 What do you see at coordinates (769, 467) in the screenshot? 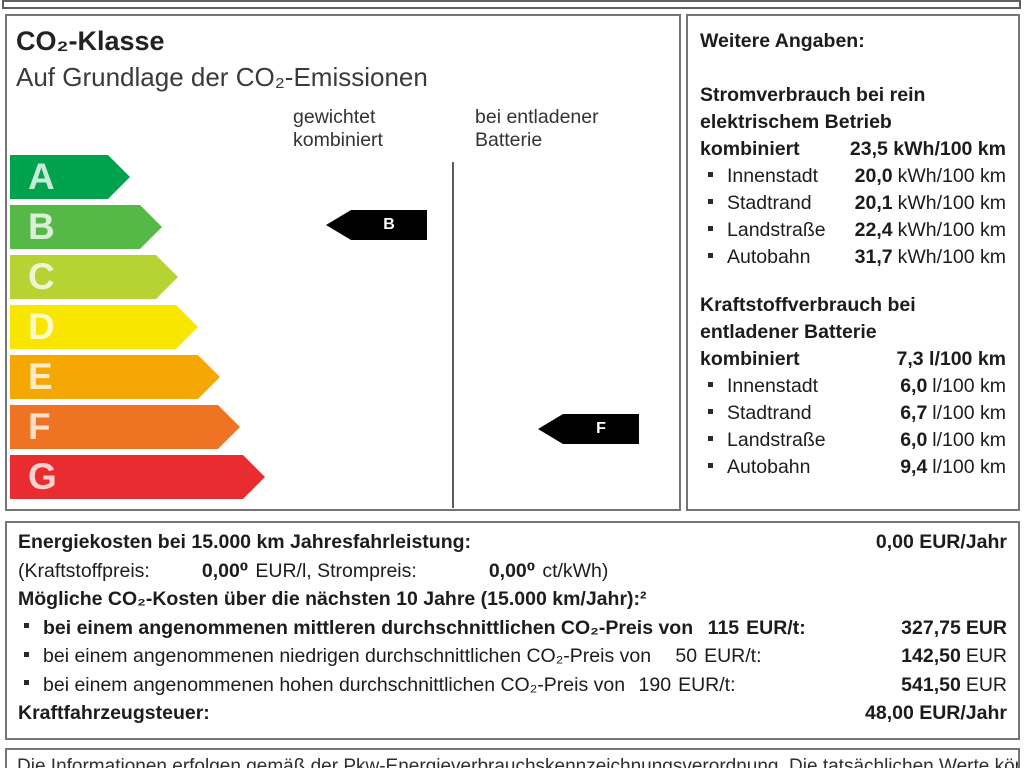
I see `row-label: Autobahn` at bounding box center [769, 467].